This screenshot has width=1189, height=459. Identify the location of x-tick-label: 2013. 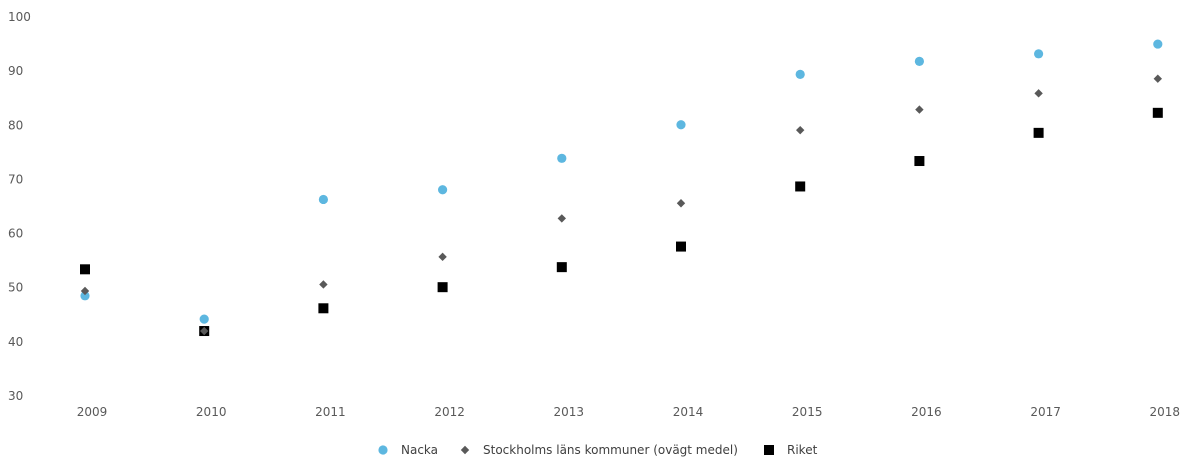
(569, 412).